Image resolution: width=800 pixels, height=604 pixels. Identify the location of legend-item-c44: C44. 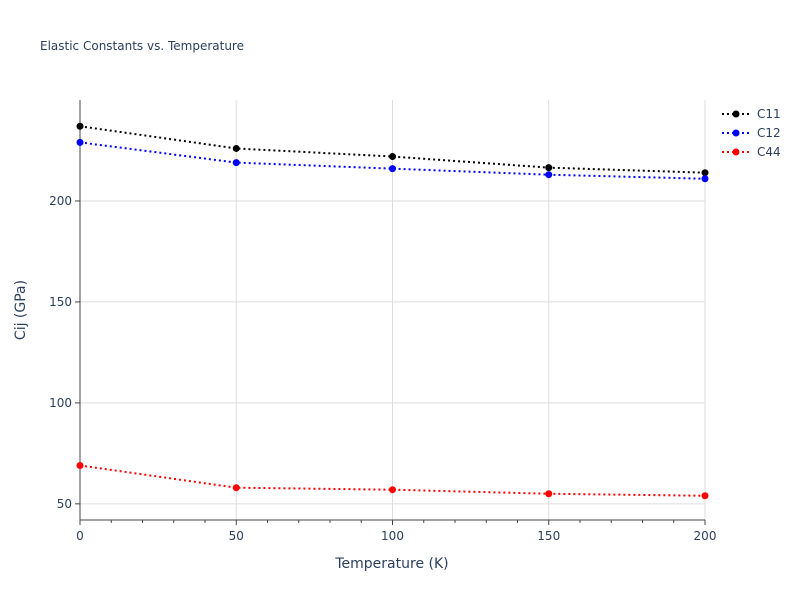
(751, 152).